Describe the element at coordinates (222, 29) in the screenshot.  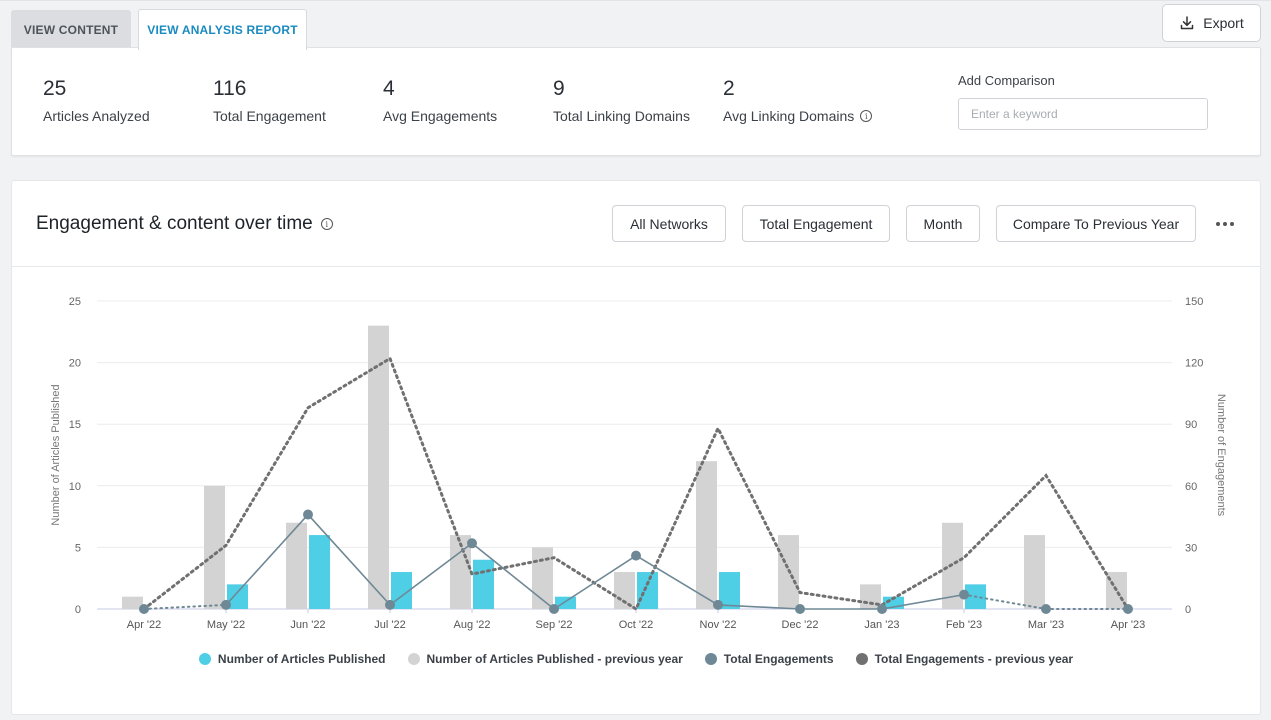
I see `tab-view-analysis-report: VIEW ANALYSIS REPORT` at that location.